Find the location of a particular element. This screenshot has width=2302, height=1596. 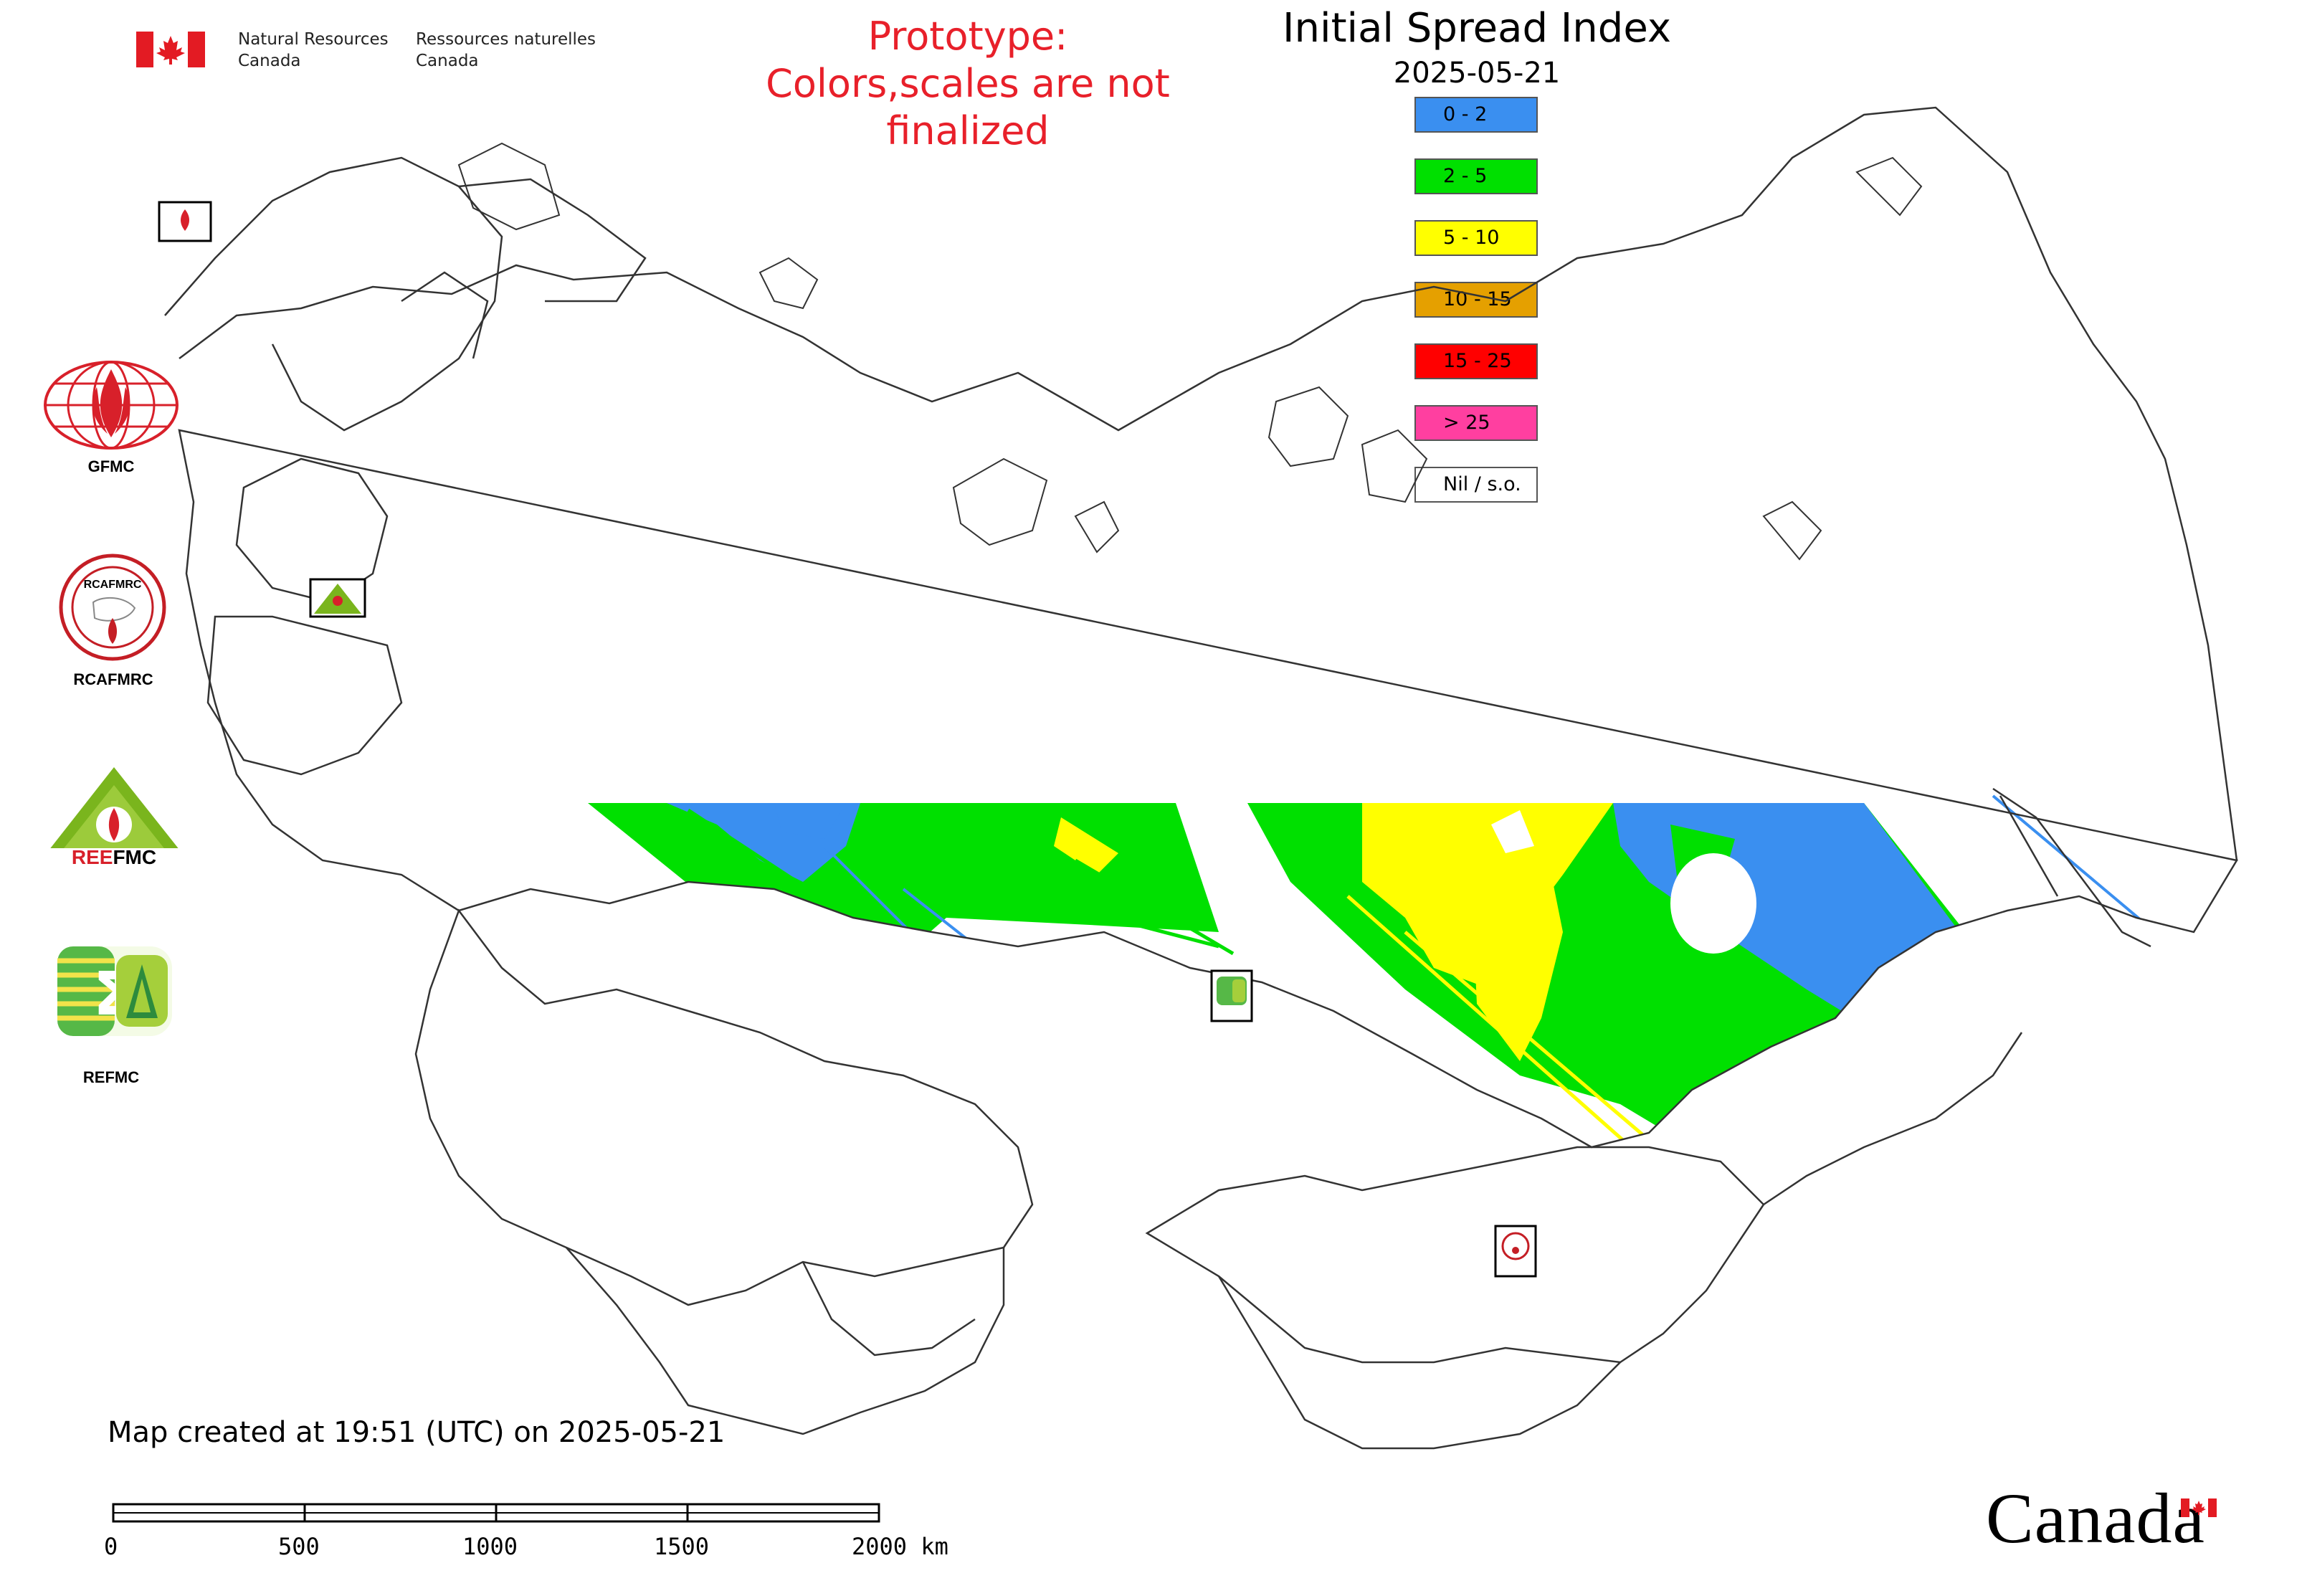

dept-name-french: Ressources naturelles Canada is located at coordinates (506, 50).